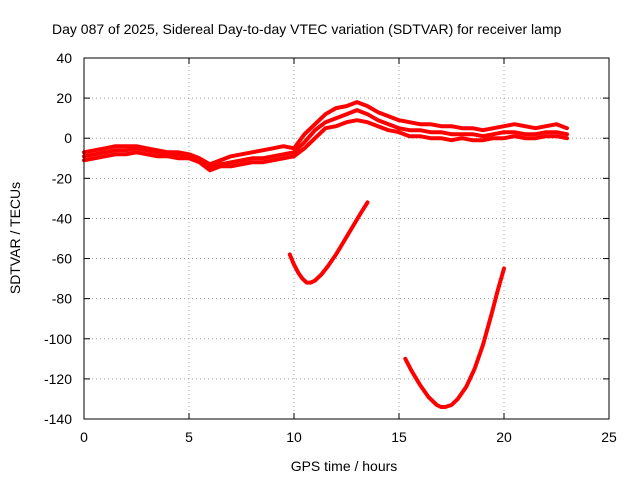 This screenshot has width=640, height=480. I want to click on y-tick-label: -60, so click(62, 259).